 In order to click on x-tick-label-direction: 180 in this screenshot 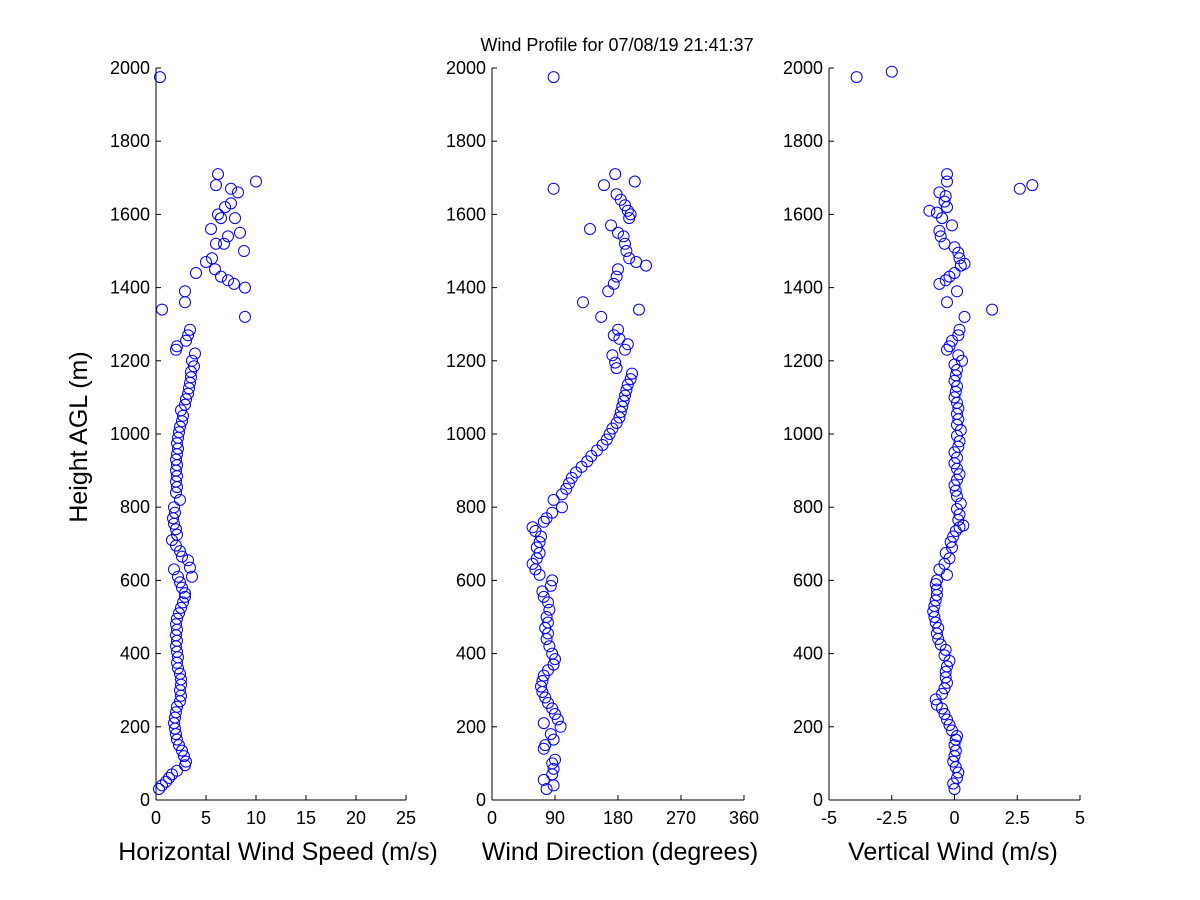, I will do `click(618, 818)`.